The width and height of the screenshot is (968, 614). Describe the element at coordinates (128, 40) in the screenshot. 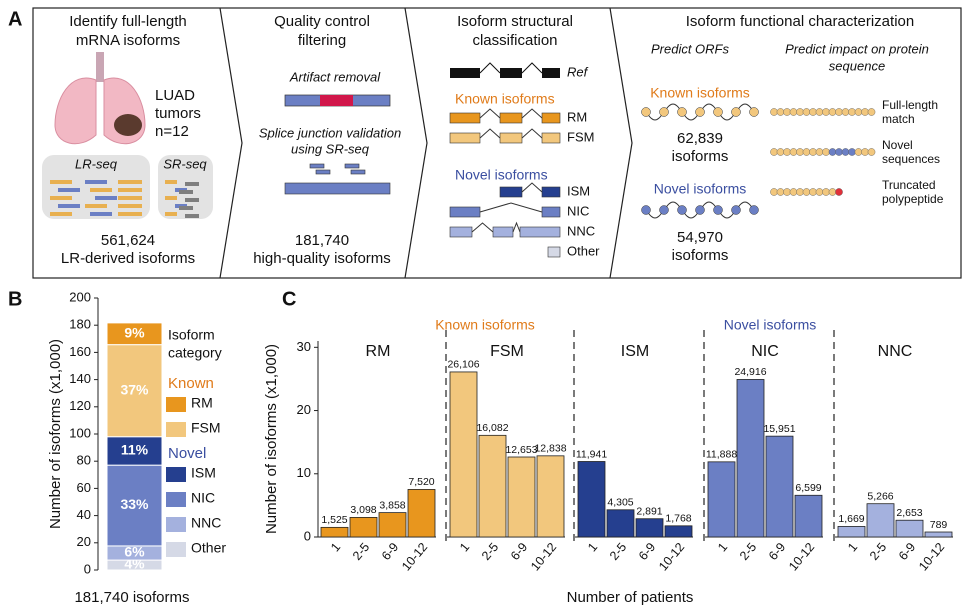

I see `step-title: mRNA isoforms` at that location.